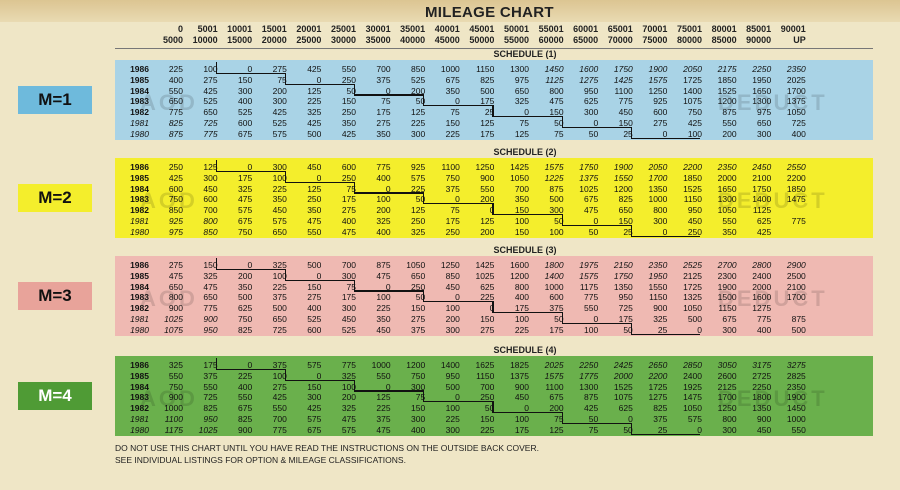 The height and width of the screenshot is (490, 900). I want to click on table-cell: 225, so click(279, 286).